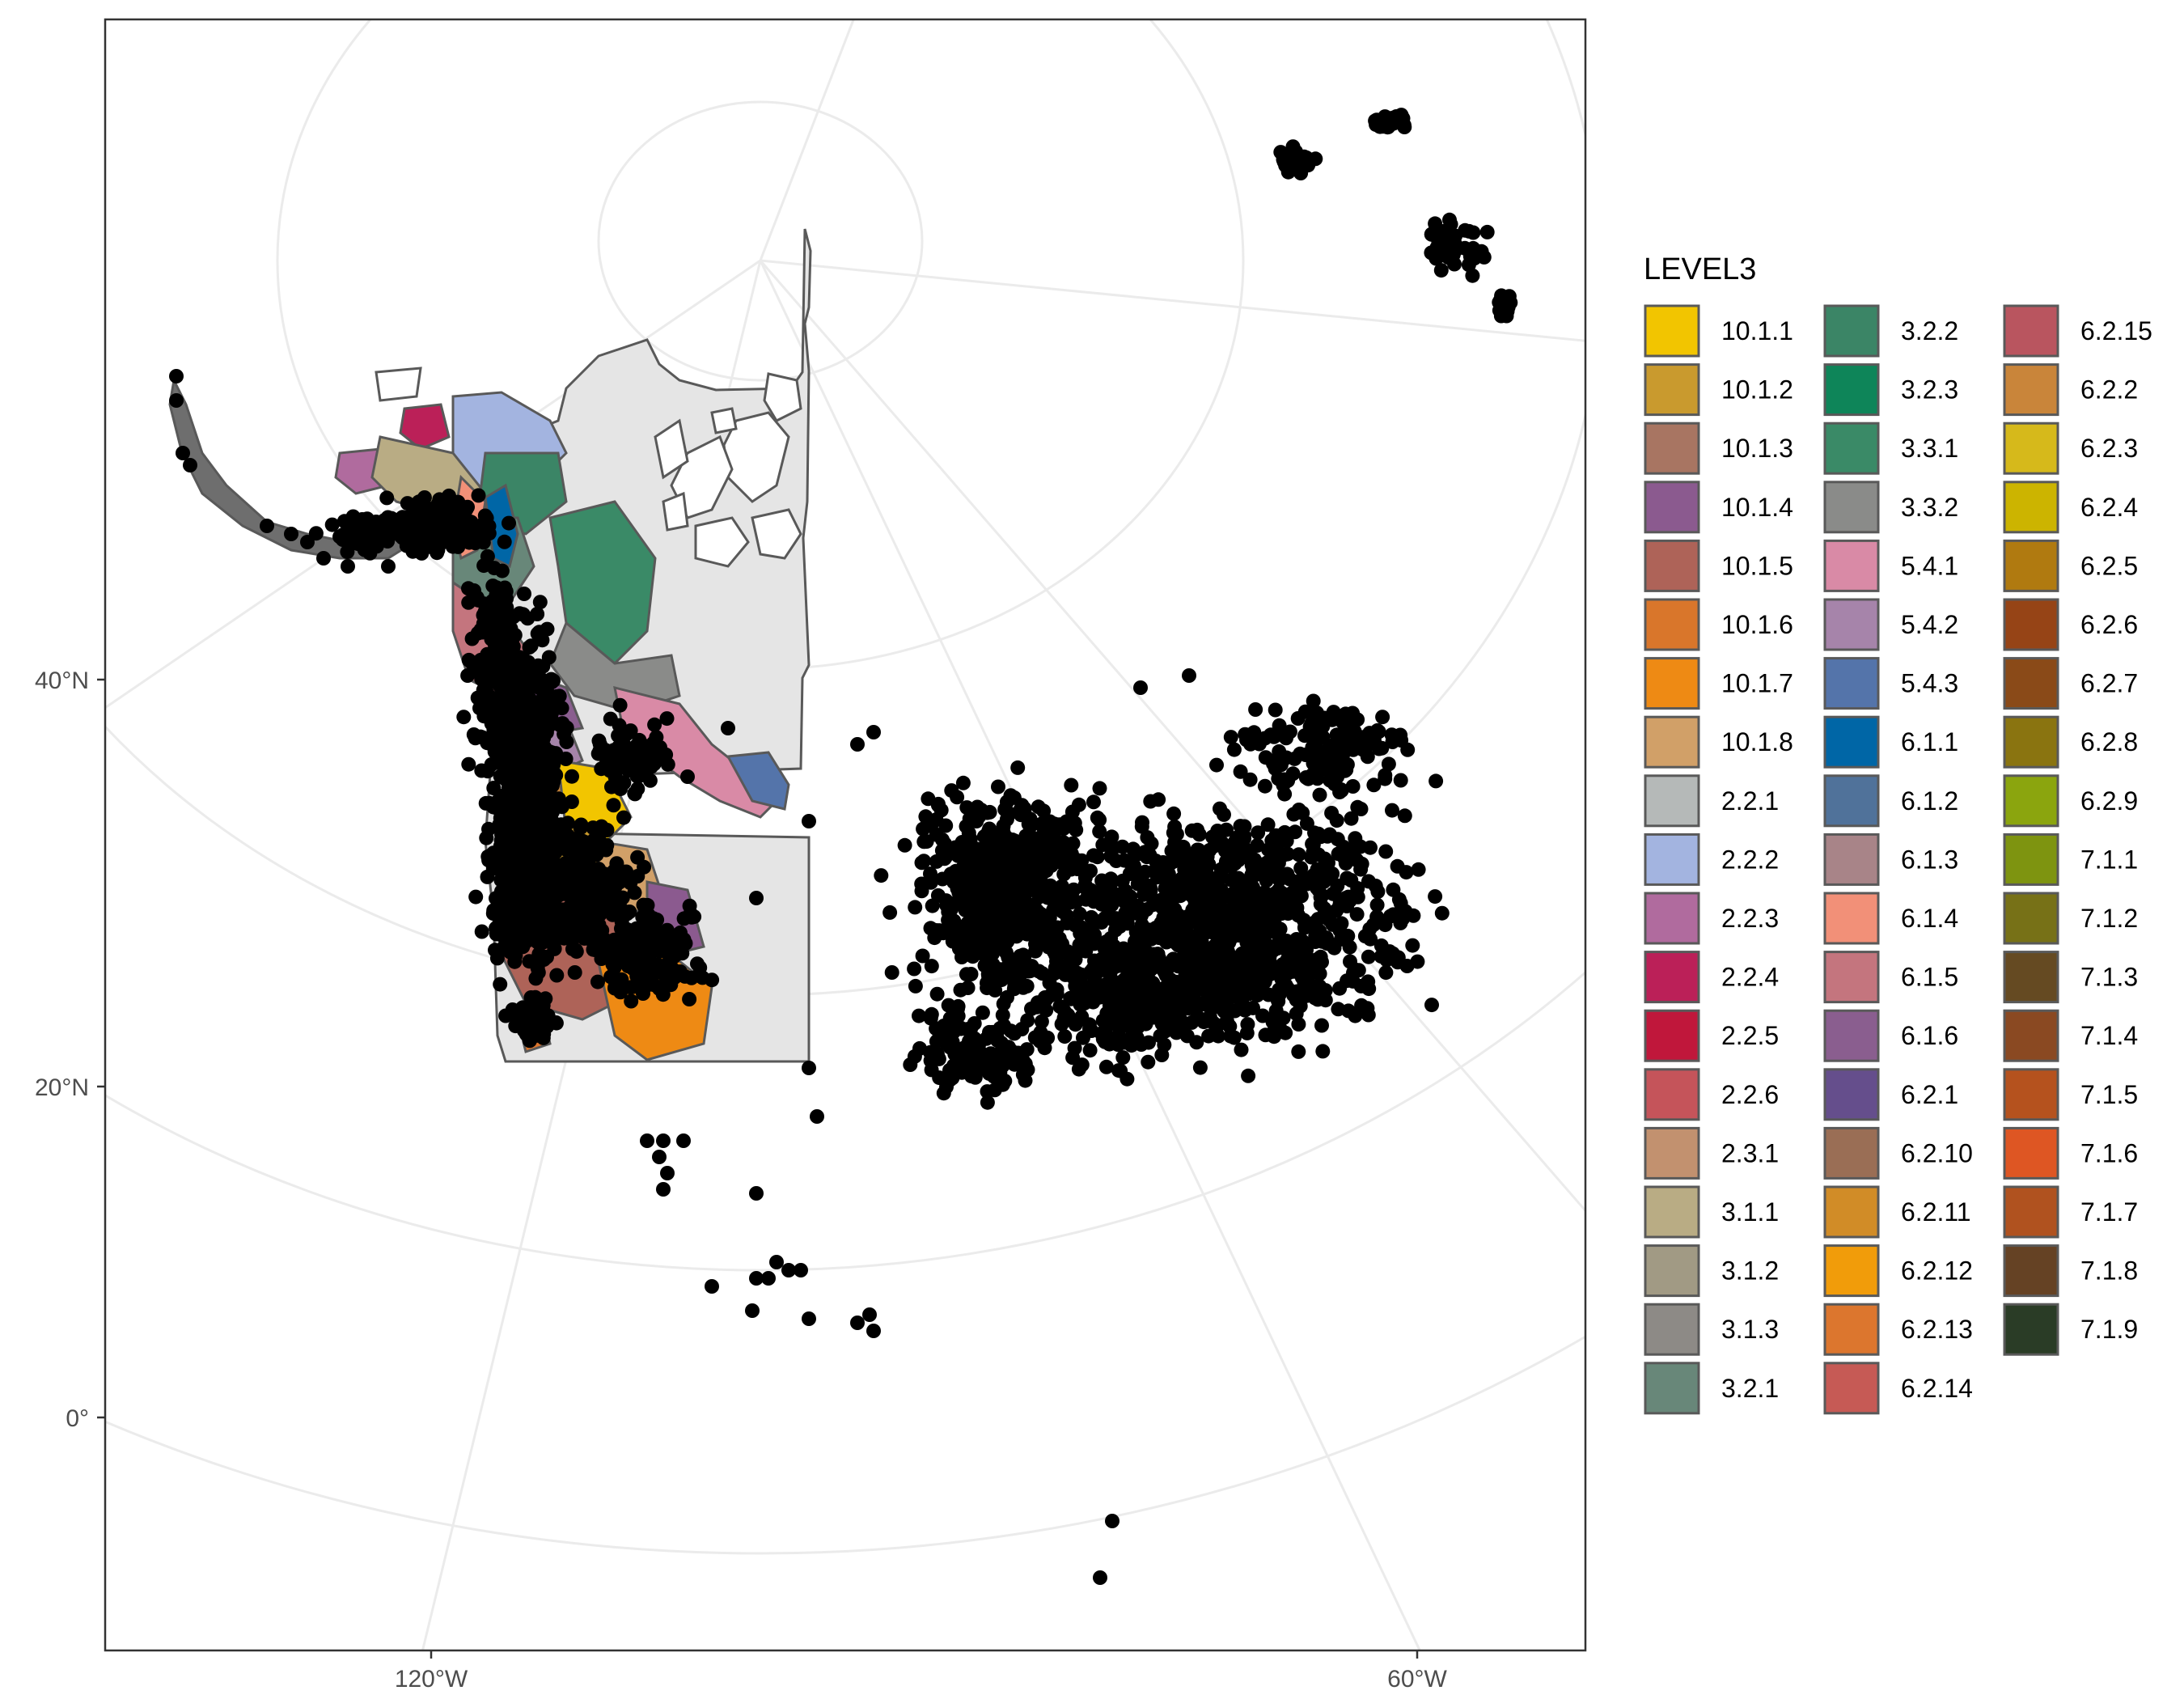  What do you see at coordinates (1750, 1271) in the screenshot?
I see `legend-label: 3.1.2` at bounding box center [1750, 1271].